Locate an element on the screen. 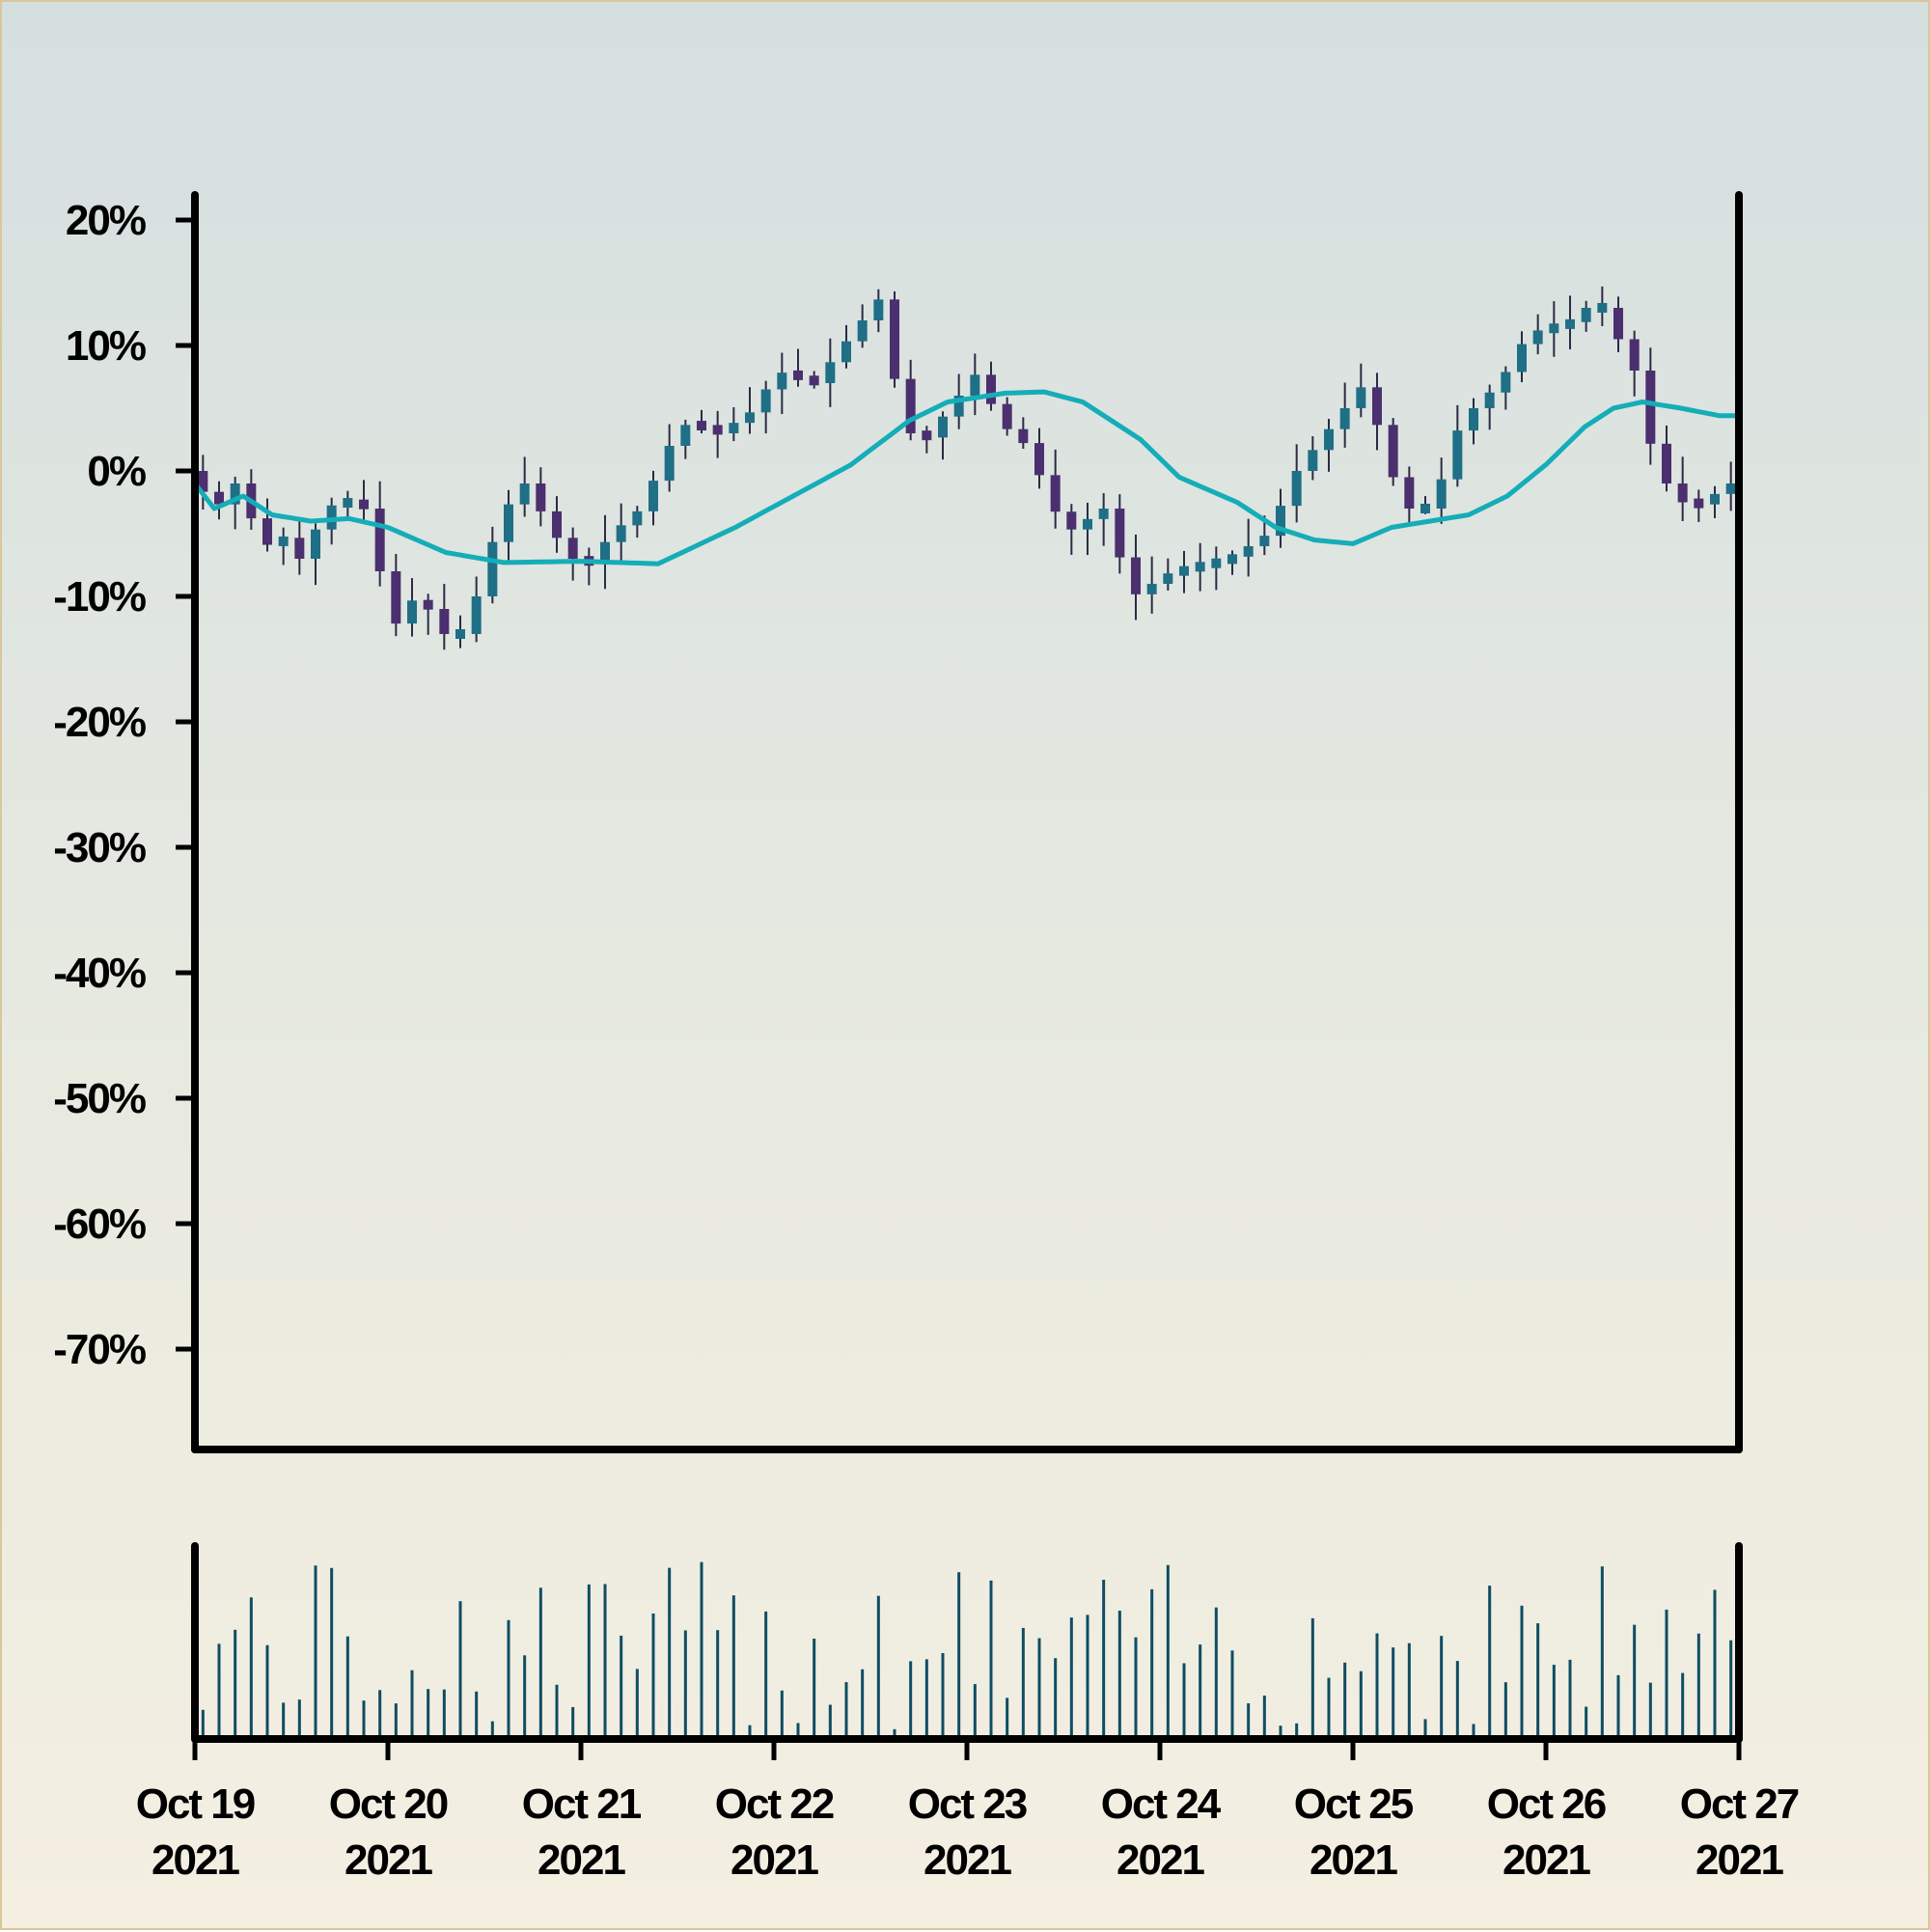 Image resolution: width=1930 pixels, height=1932 pixels. y-tick-label: -60% is located at coordinates (99, 1224).